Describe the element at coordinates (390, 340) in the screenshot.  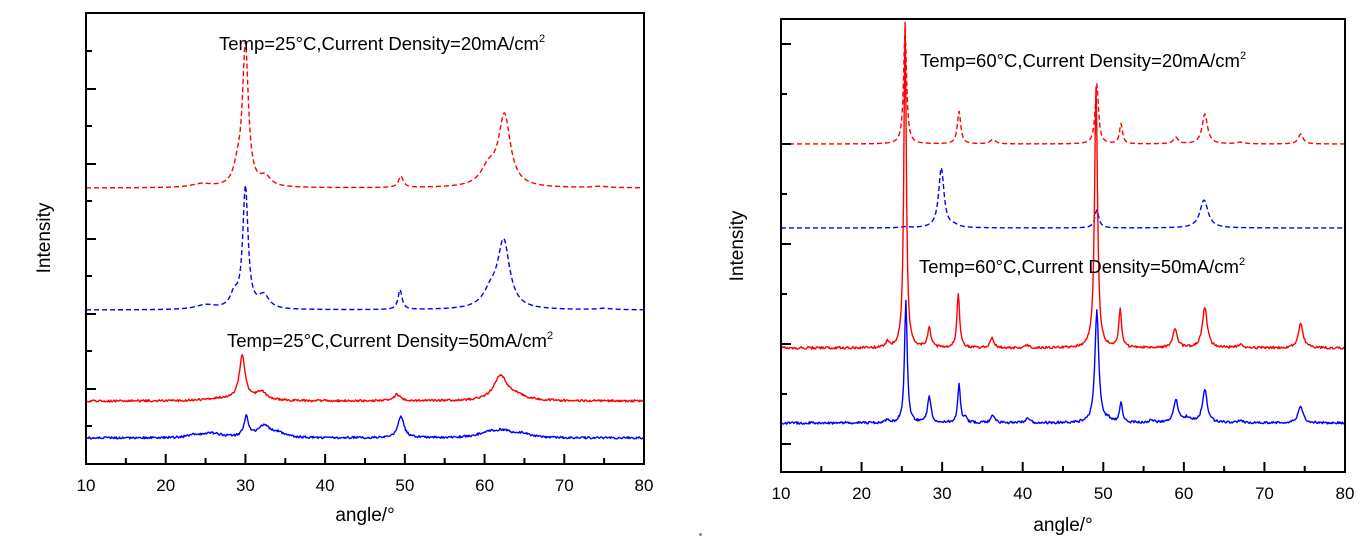
I see `left-annotation-50mA: Temp=25°C,Current Density=50mA/cm2` at that location.